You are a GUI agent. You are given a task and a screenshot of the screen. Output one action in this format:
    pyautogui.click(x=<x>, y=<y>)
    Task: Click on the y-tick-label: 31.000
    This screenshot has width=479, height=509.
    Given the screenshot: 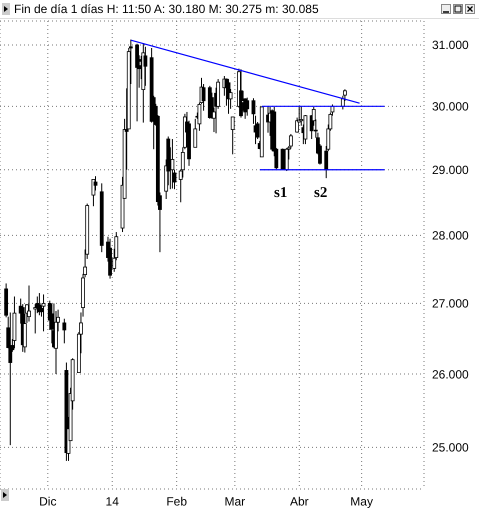 What is the action you would take?
    pyautogui.click(x=451, y=45)
    